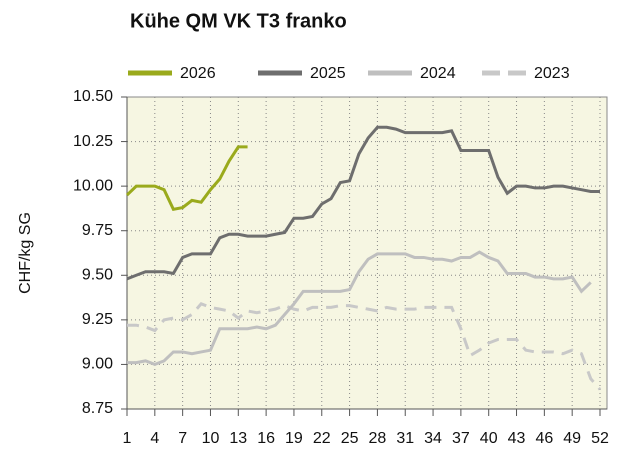 The image size is (628, 453). What do you see at coordinates (154, 438) in the screenshot?
I see `x-tick-label: 4` at bounding box center [154, 438].